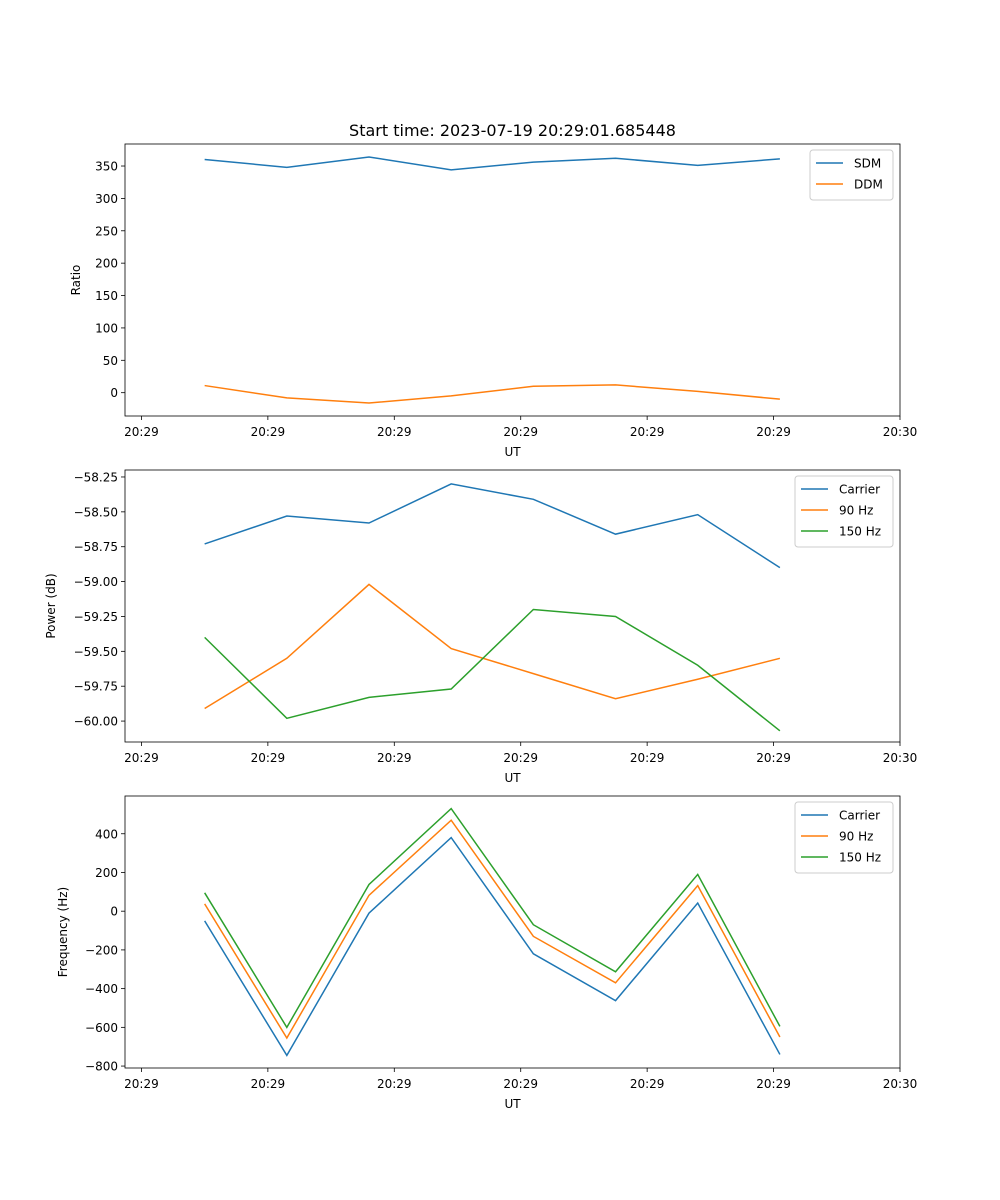  Describe the element at coordinates (51, 605) in the screenshot. I see `y-axis-label: Power (dB)` at that location.